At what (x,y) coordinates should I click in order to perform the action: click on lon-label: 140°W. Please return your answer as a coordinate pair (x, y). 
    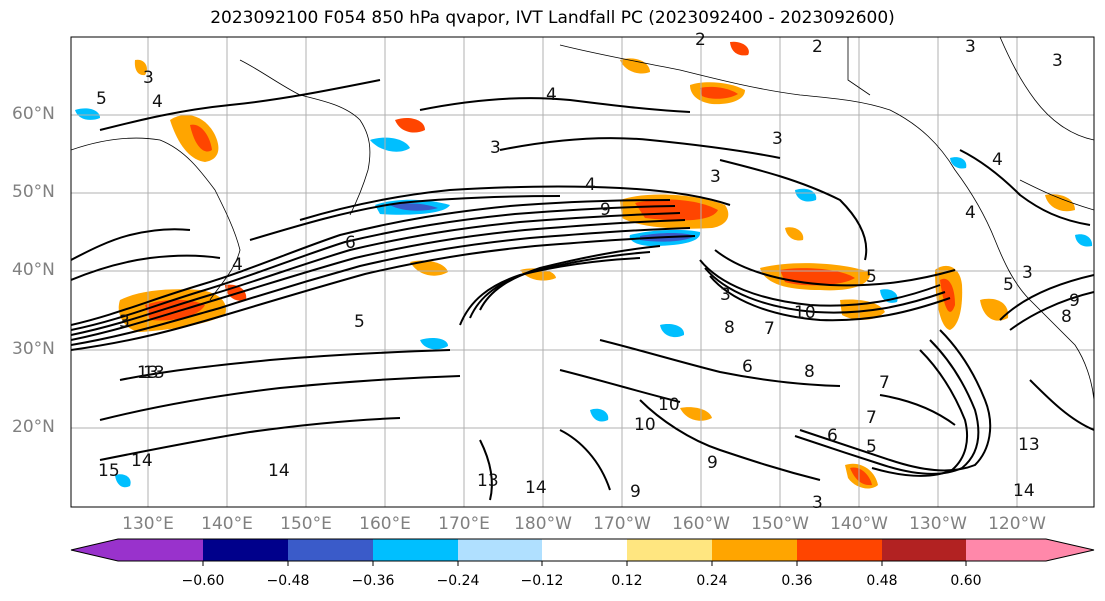
    Looking at the image, I should click on (859, 524).